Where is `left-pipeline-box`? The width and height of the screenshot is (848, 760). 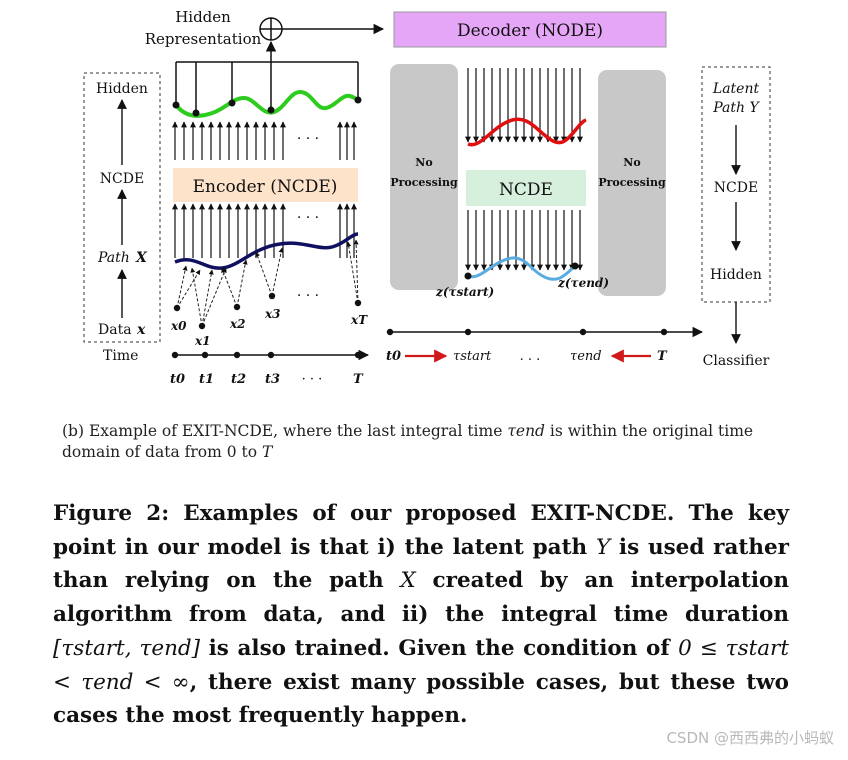 left-pipeline-box is located at coordinates (122, 207).